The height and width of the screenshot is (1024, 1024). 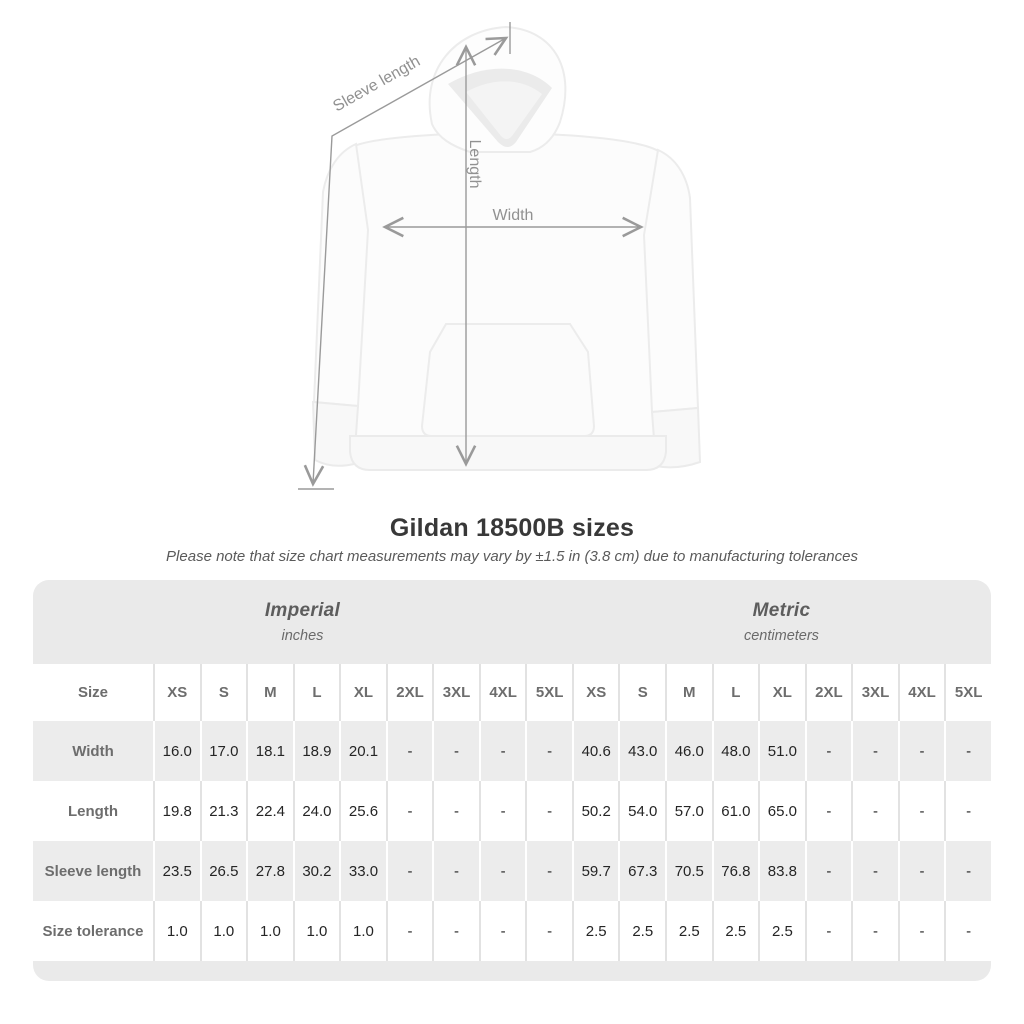 I want to click on size-value-cell: 50.2, so click(x=595, y=811).